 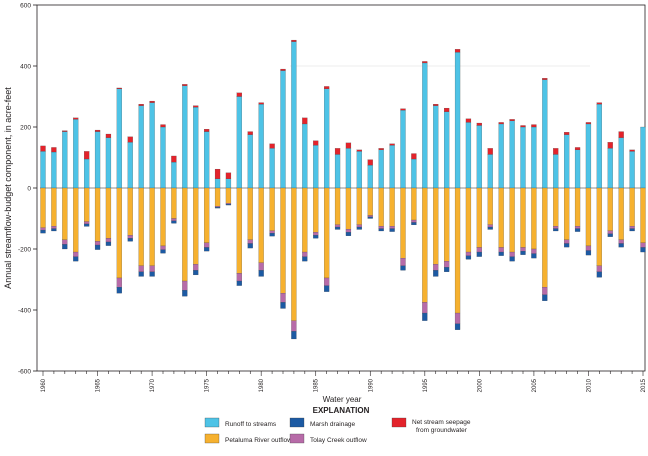 What do you see at coordinates (185, 85) in the screenshot?
I see `bar-seepage-1973` at bounding box center [185, 85].